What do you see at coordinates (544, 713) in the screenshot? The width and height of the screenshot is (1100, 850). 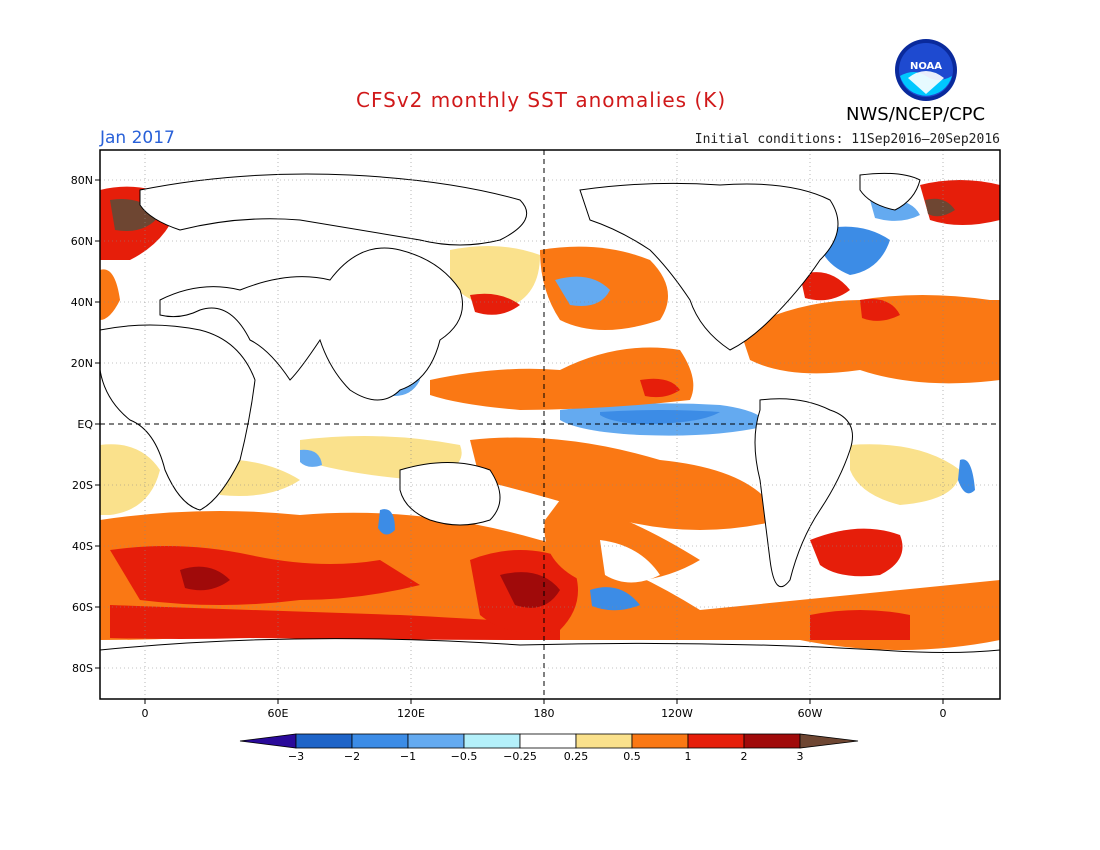 I see `lon-label: 180` at bounding box center [544, 713].